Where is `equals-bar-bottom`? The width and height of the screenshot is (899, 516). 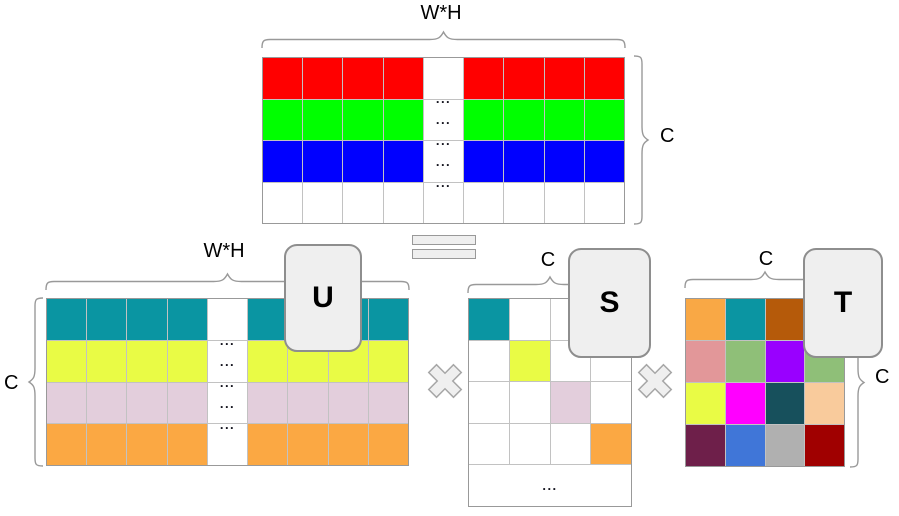
equals-bar-bottom is located at coordinates (444, 254).